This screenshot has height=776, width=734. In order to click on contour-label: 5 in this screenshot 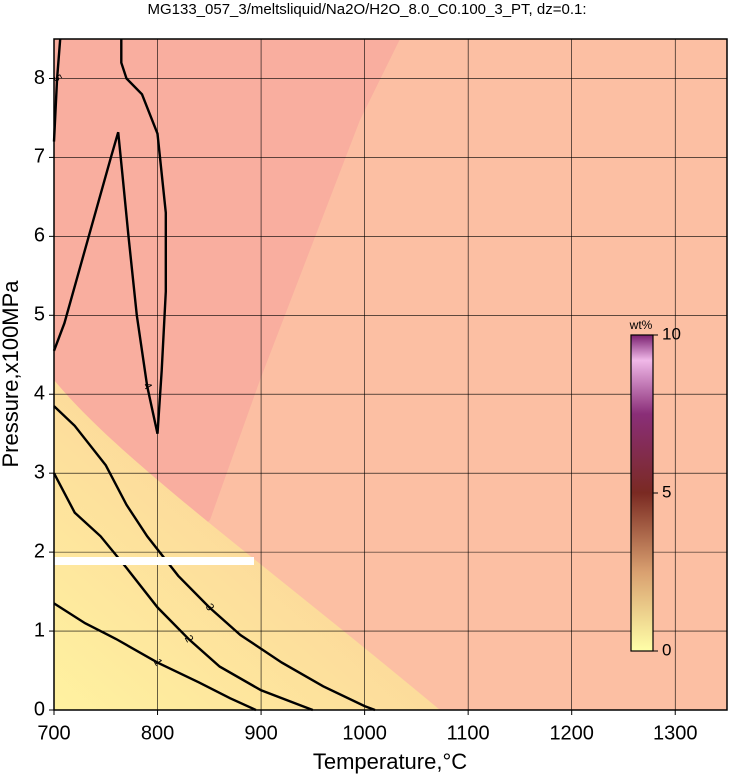, I will do `click(56, 78)`.